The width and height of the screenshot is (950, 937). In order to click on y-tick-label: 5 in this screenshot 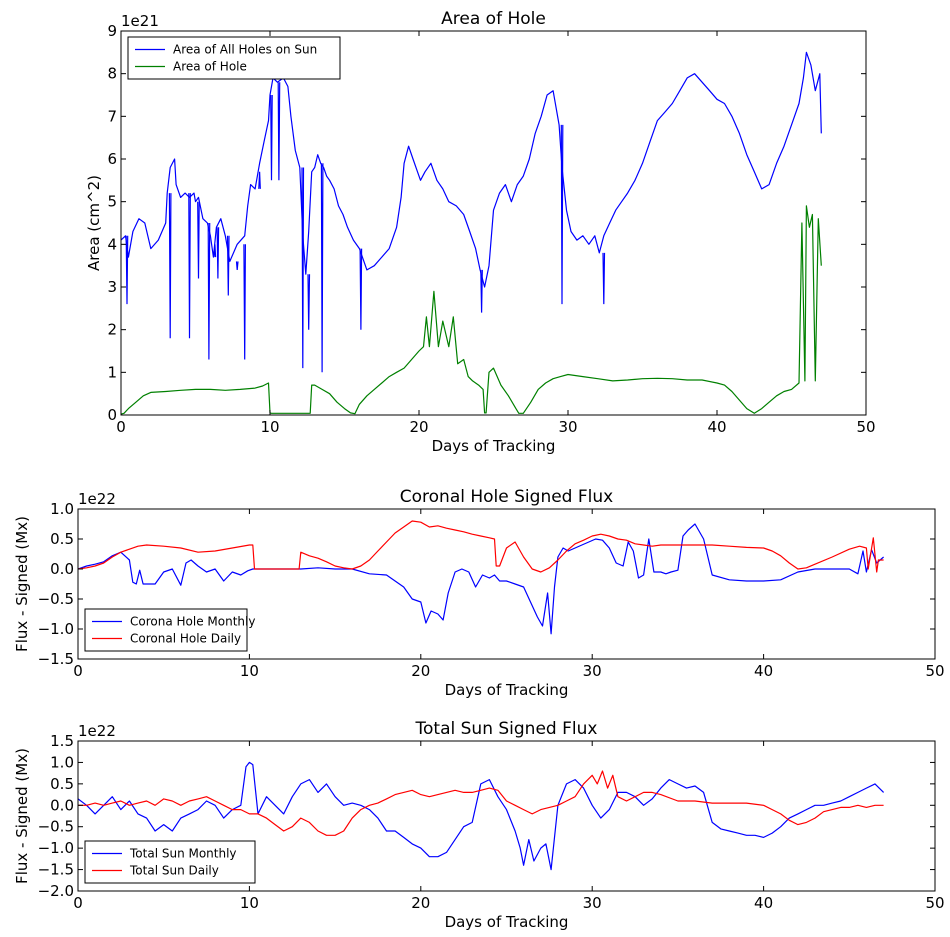, I will do `click(112, 202)`.